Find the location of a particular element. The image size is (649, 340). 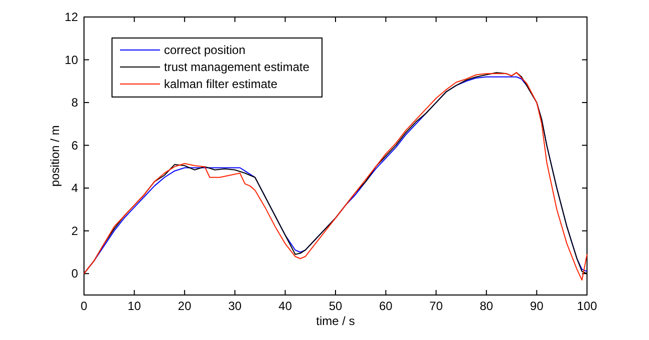

x-axis-title: time / s is located at coordinates (335, 321).